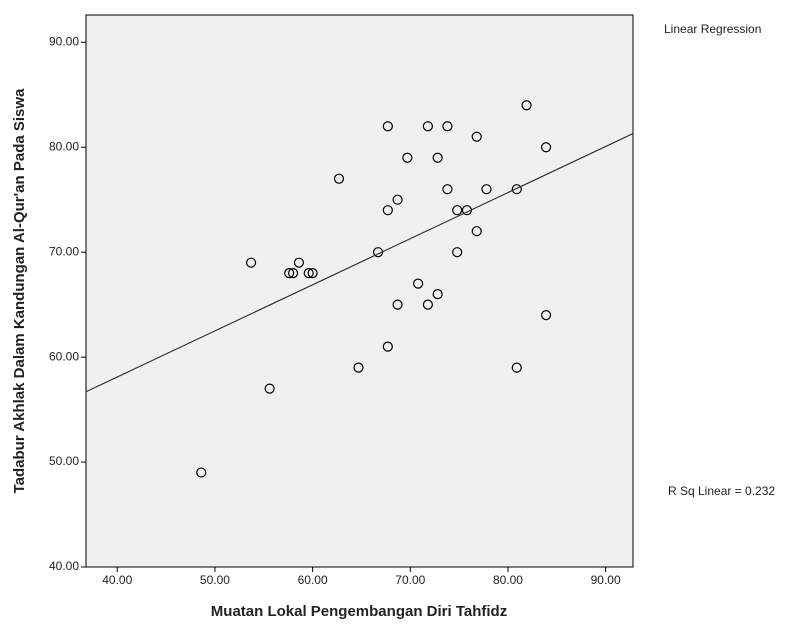 The height and width of the screenshot is (624, 808). Describe the element at coordinates (215, 580) in the screenshot. I see `x-tick-label: 50.00` at that location.